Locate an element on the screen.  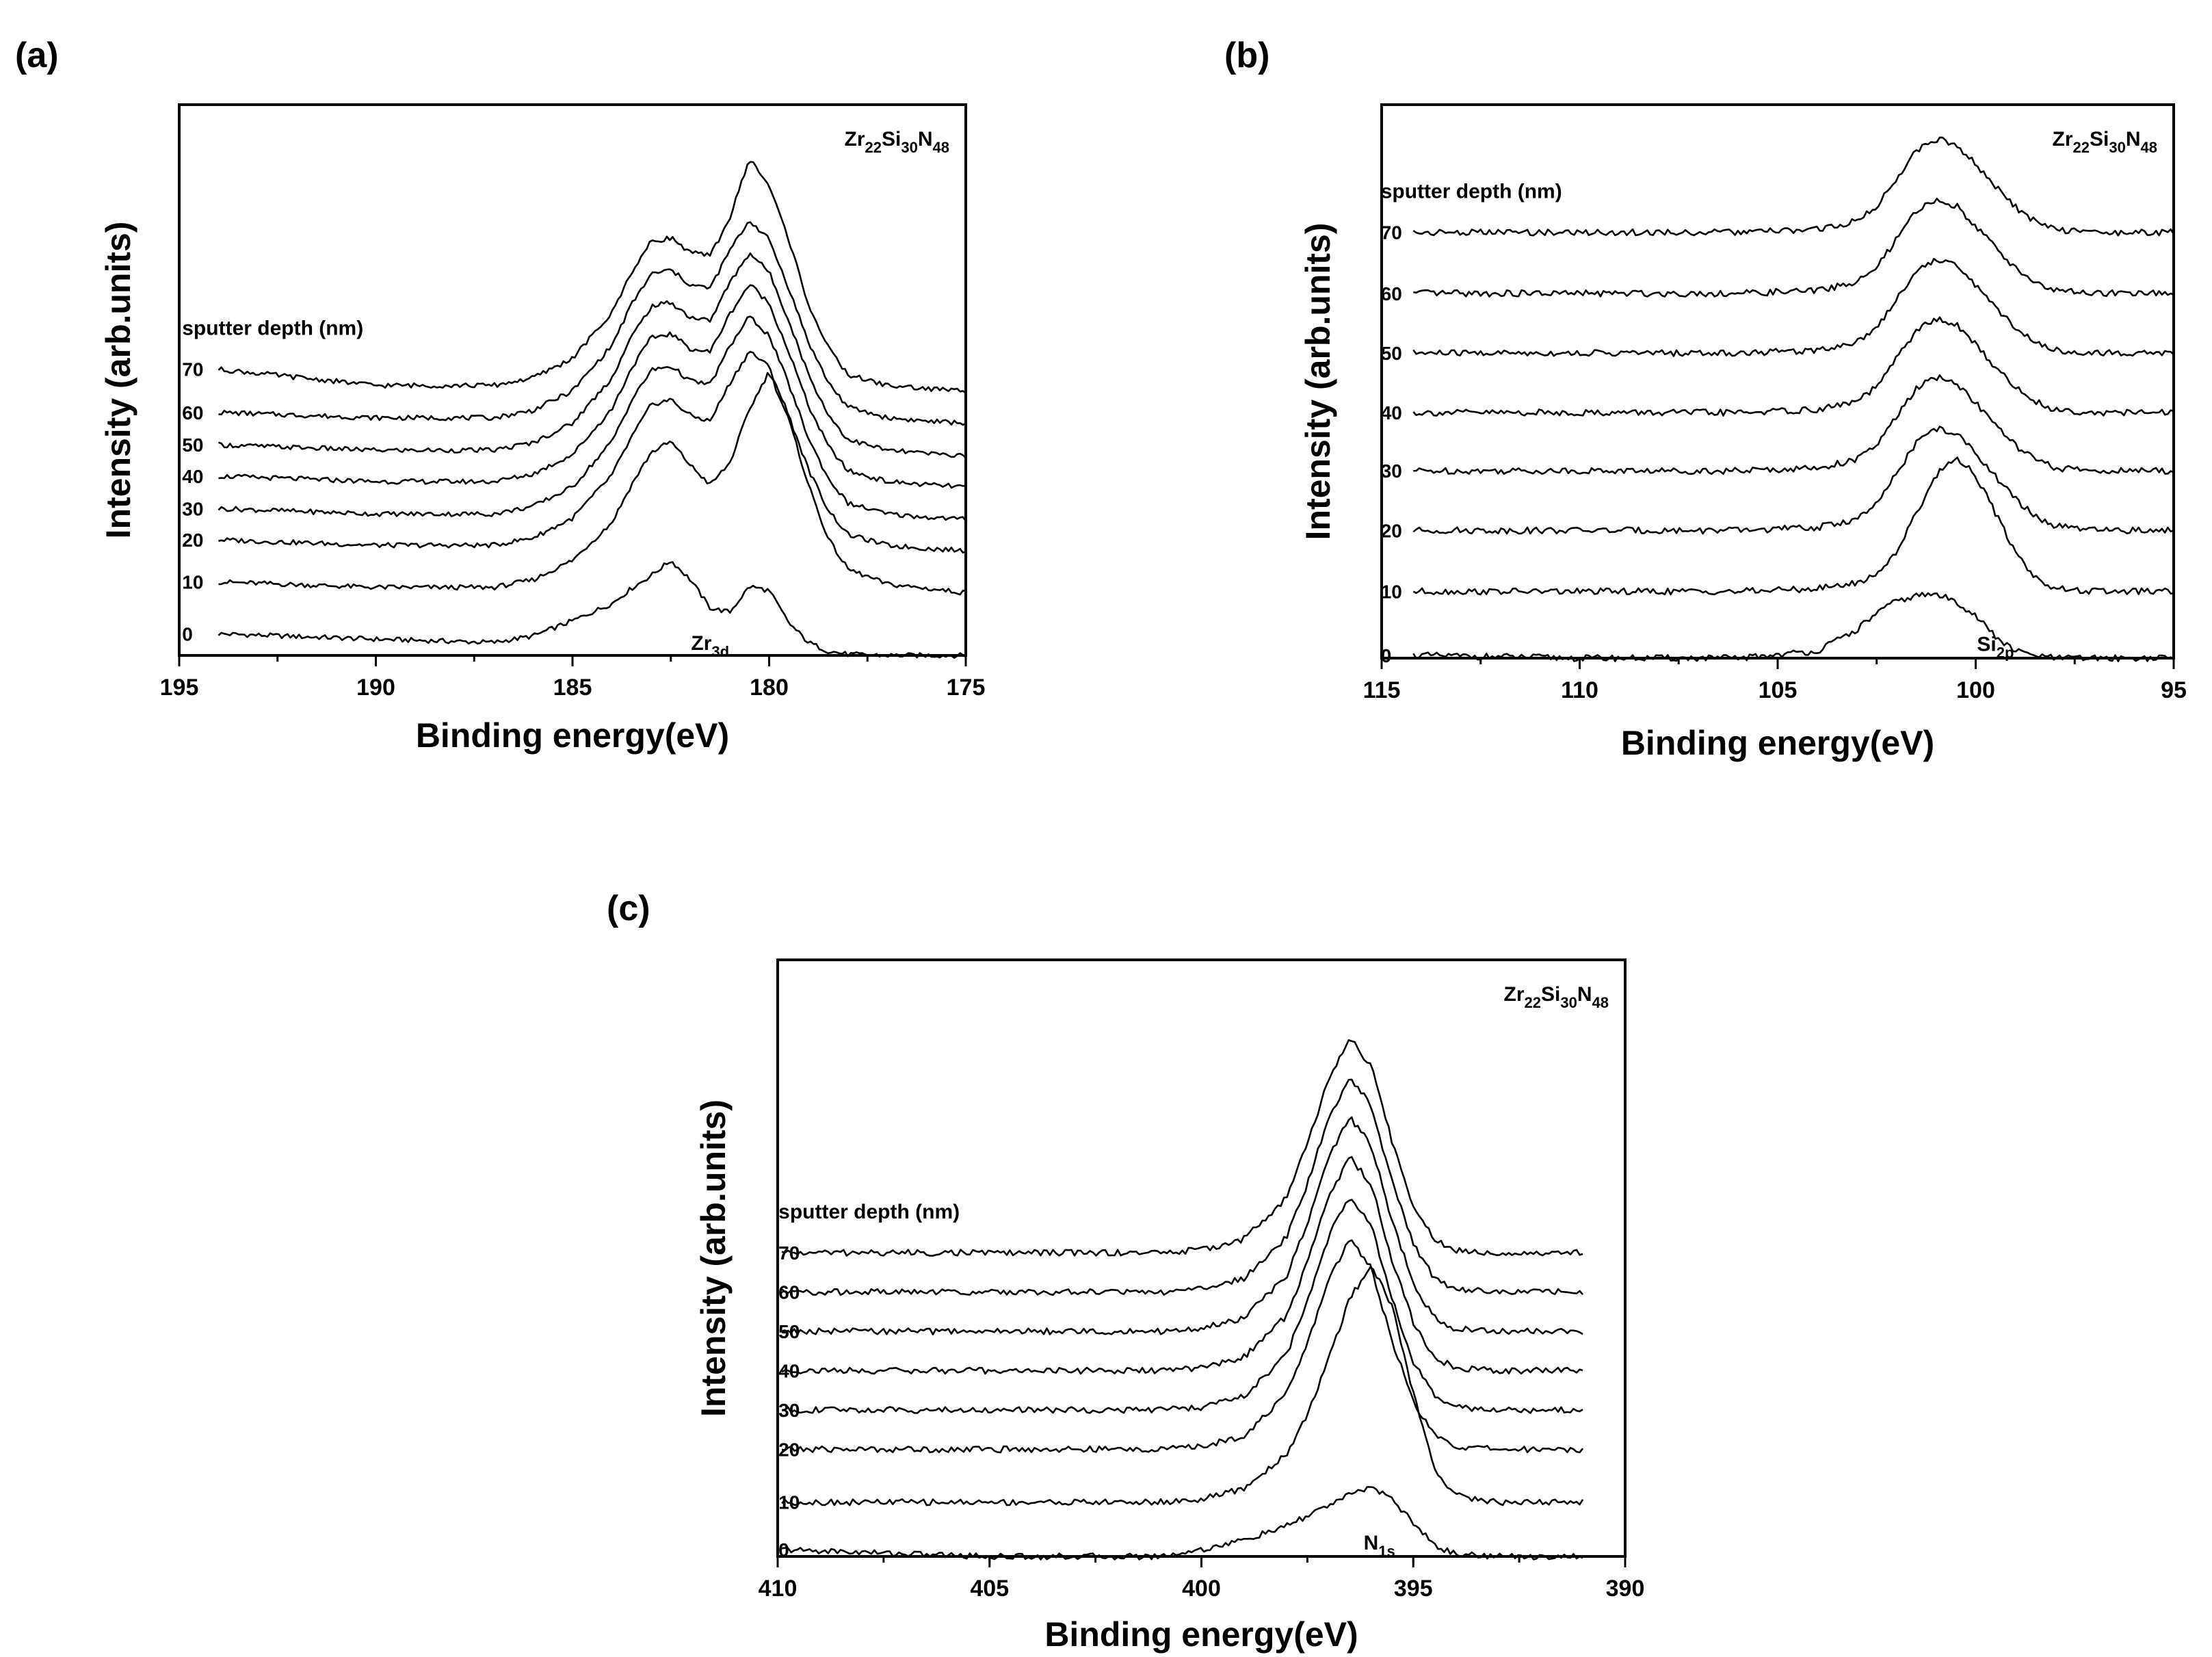
peak-label: N1s is located at coordinates (1379, 1546).